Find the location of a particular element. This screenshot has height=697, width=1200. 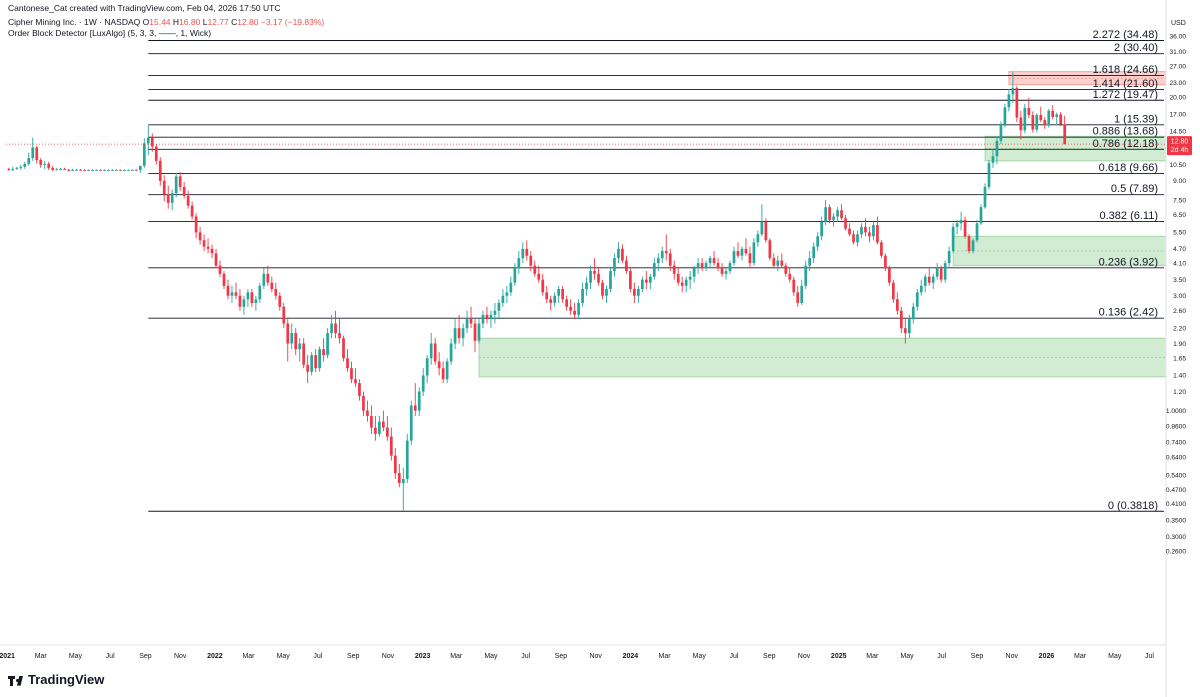

y-tick-label: 0.7400 is located at coordinates (1176, 442).